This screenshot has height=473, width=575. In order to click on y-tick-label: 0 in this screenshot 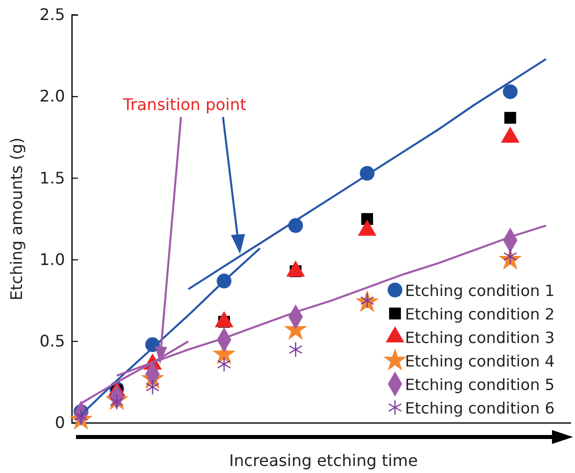, I will do `click(59, 422)`.